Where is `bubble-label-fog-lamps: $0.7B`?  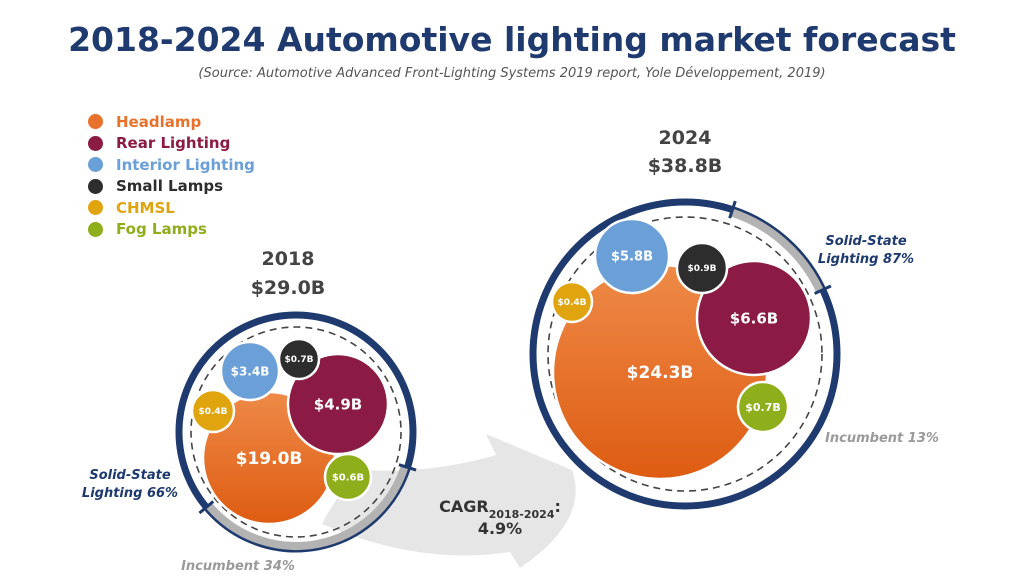 bubble-label-fog-lamps: $0.7B is located at coordinates (763, 407).